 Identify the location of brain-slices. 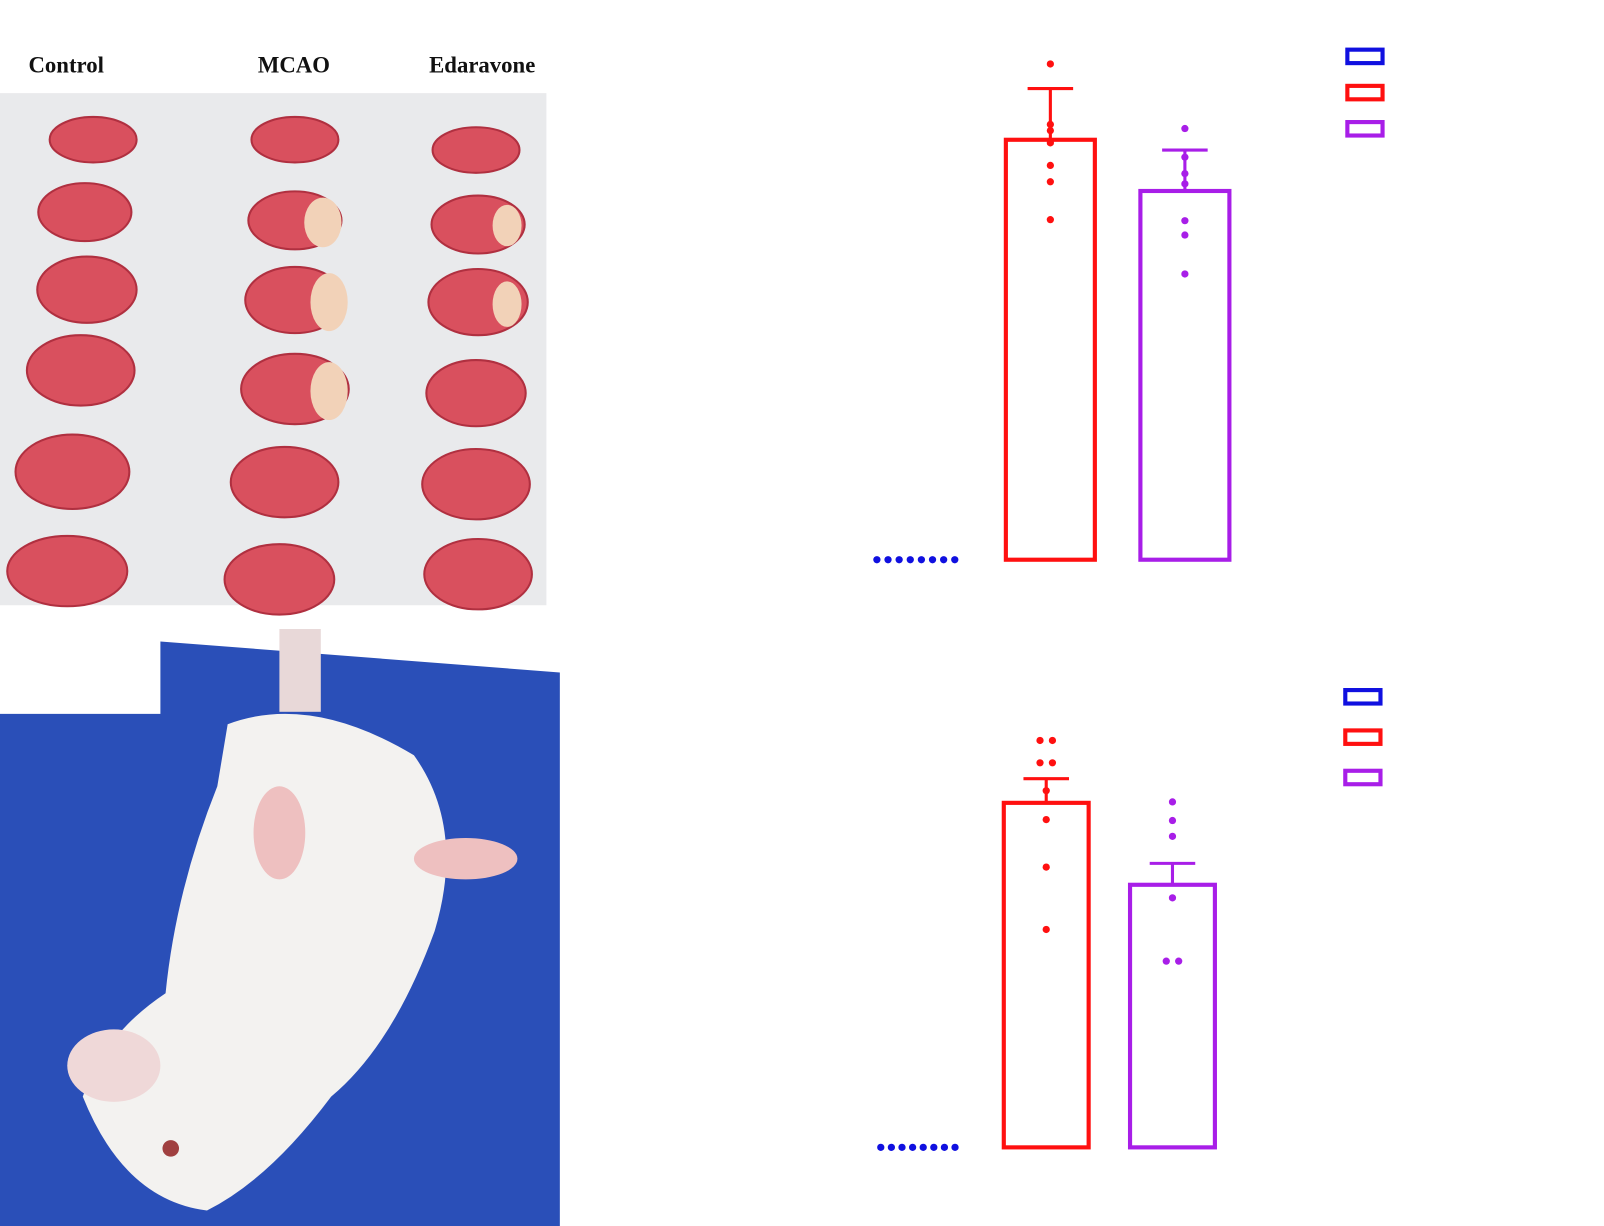
(269, 365).